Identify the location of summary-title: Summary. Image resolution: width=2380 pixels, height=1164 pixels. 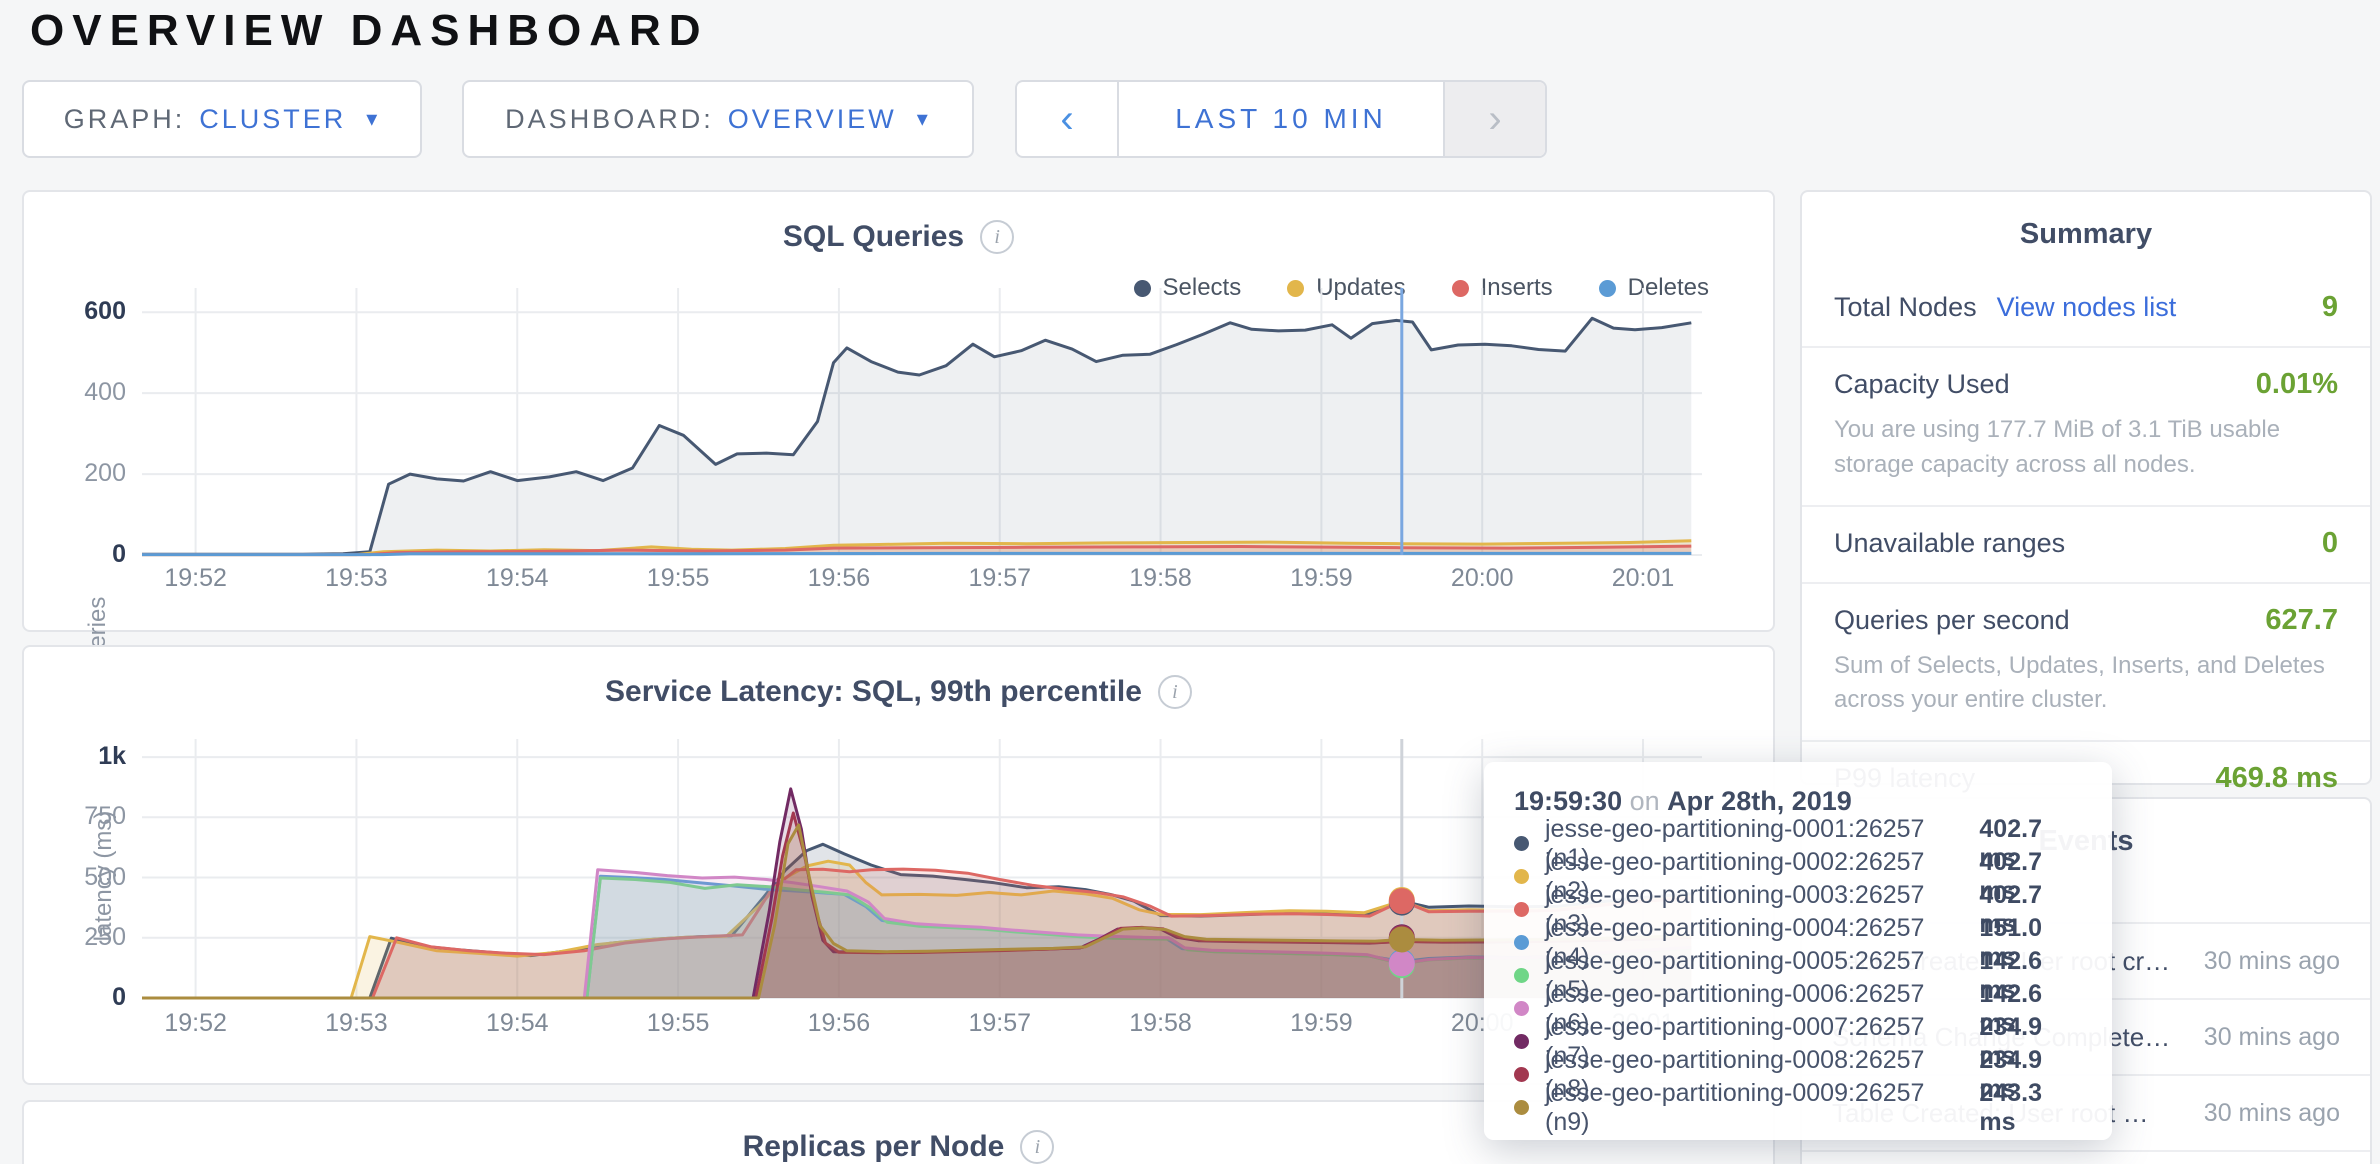
(2086, 234).